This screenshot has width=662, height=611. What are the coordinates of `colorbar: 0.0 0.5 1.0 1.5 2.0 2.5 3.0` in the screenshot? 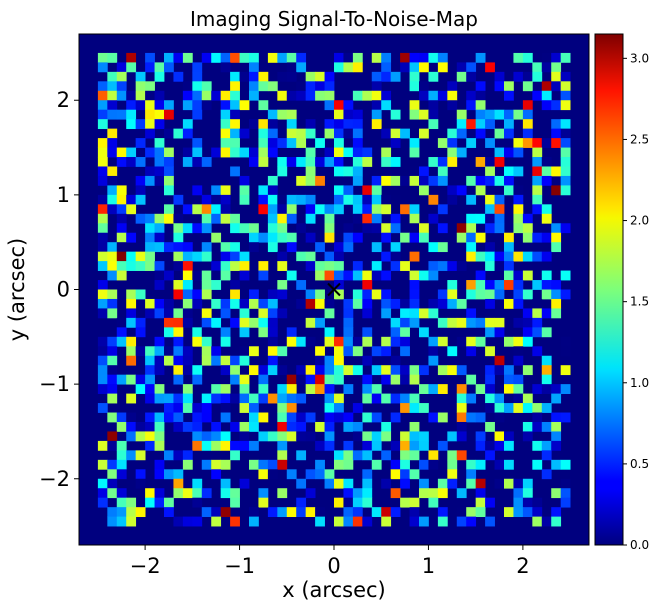 It's located at (621, 292).